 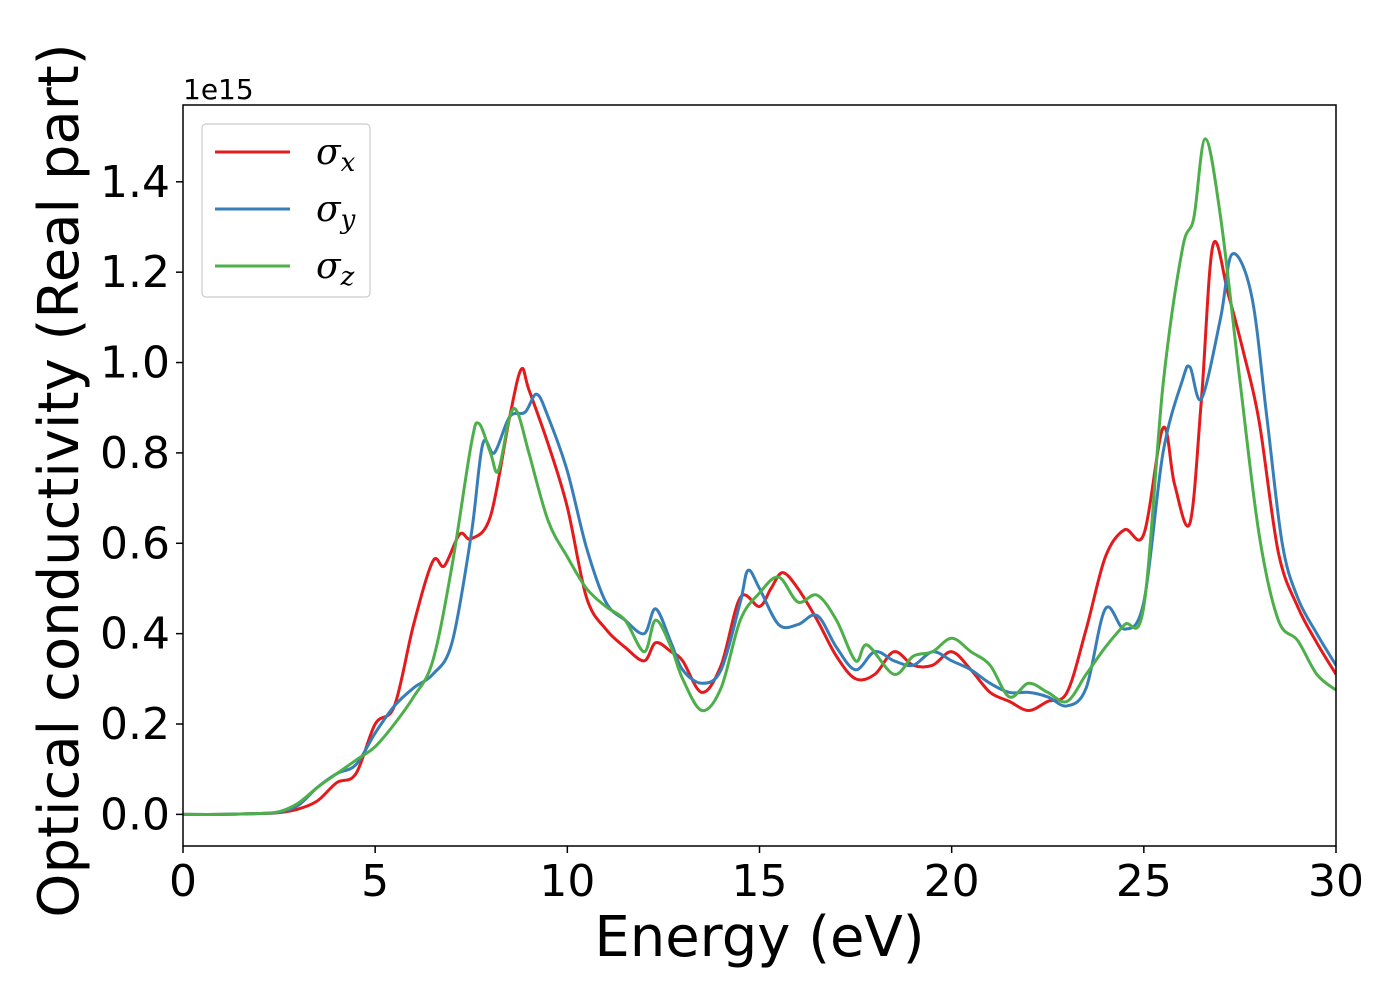 I want to click on x-tick-label: 20, so click(x=952, y=881).